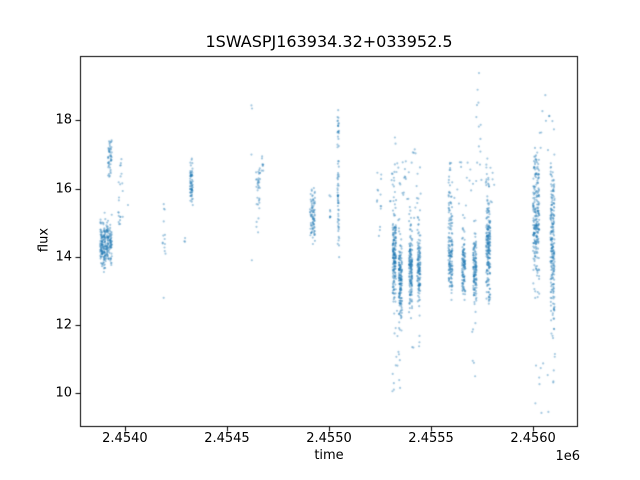 The height and width of the screenshot is (480, 640). What do you see at coordinates (63, 120) in the screenshot?
I see `y-tick-label: 18` at bounding box center [63, 120].